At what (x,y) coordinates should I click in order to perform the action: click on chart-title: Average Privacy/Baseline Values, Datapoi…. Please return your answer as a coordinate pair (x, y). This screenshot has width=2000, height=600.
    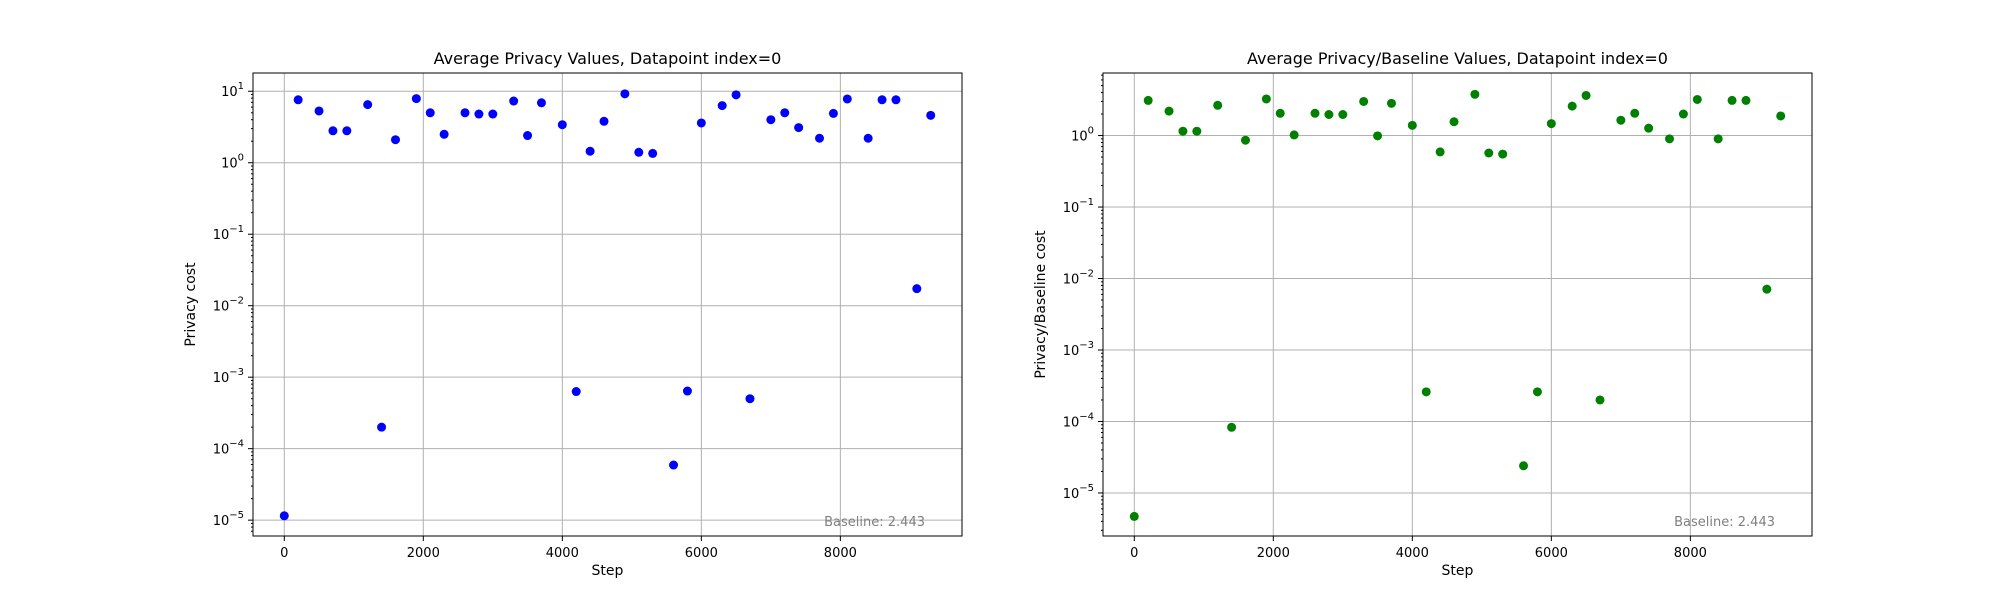
    Looking at the image, I should click on (1457, 58).